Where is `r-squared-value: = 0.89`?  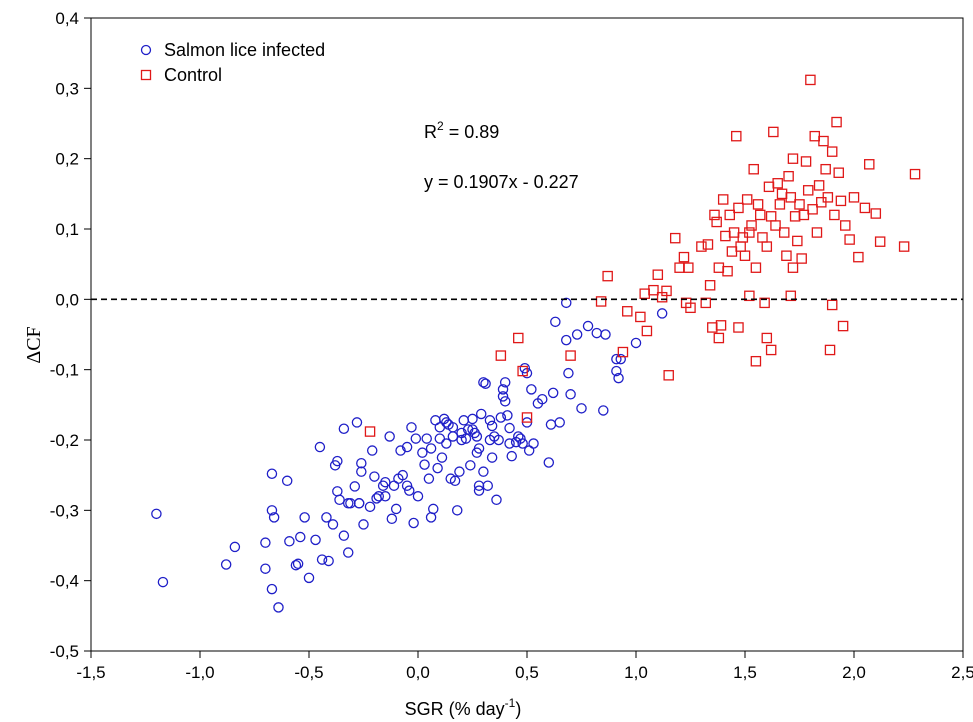 r-squared-value: = 0.89 is located at coordinates (472, 132).